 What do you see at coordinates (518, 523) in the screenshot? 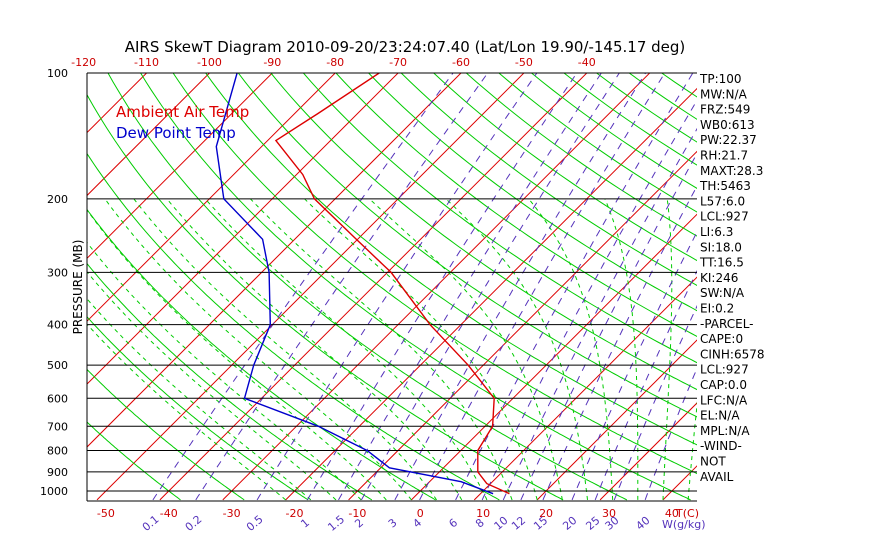
I see `mixing-ratio-label: 12` at bounding box center [518, 523].